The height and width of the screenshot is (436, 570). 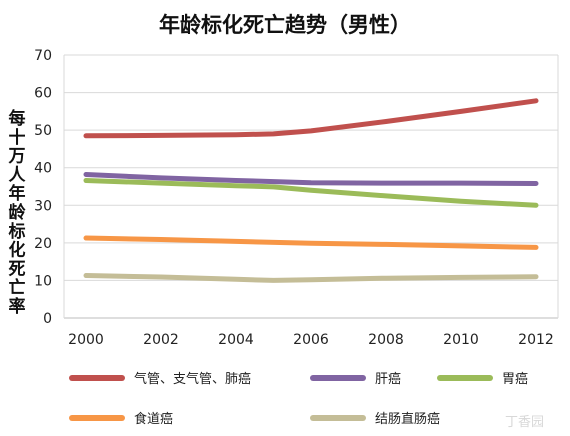 What do you see at coordinates (386, 340) in the screenshot?
I see `x-tick-label: 2008` at bounding box center [386, 340].